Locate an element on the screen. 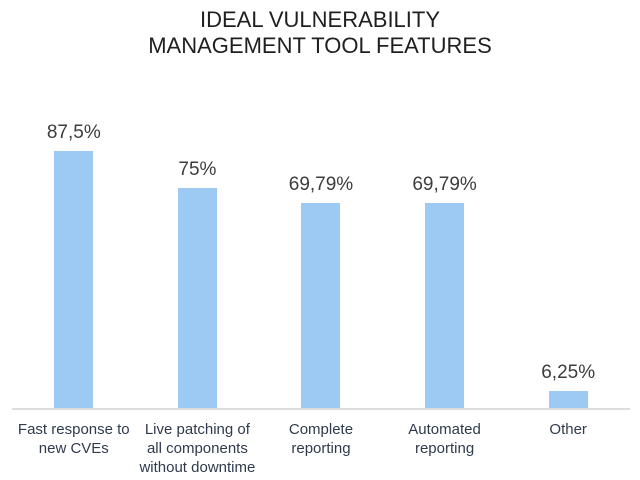 The height and width of the screenshot is (480, 640). category-label: Other is located at coordinates (568, 429).